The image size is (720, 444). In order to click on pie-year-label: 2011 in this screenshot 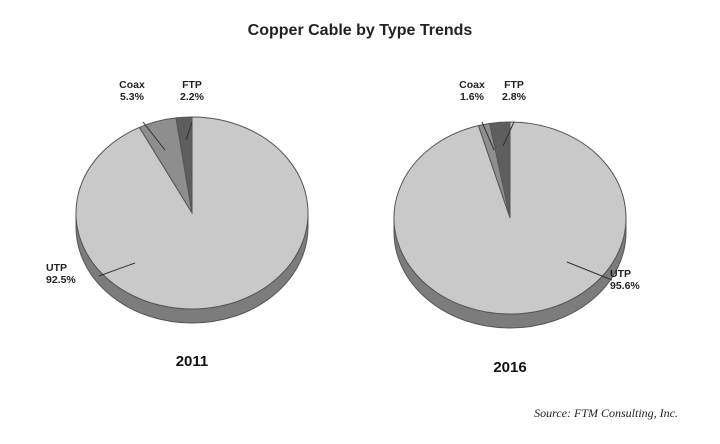, I will do `click(192, 361)`.